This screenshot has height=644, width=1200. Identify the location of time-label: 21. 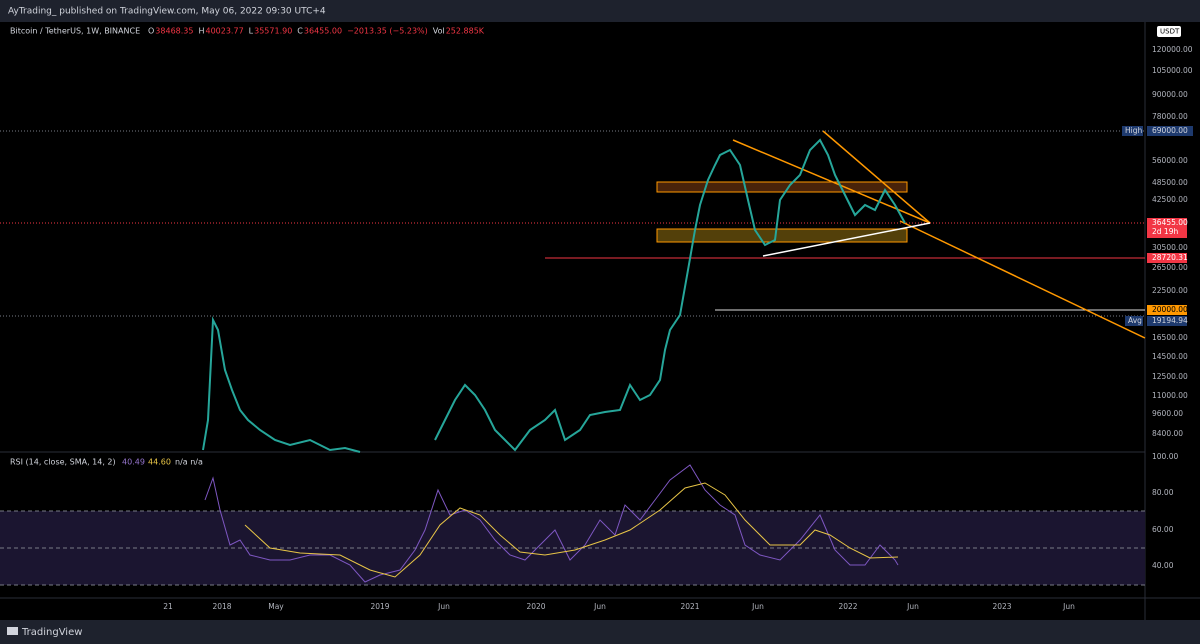
(168, 606).